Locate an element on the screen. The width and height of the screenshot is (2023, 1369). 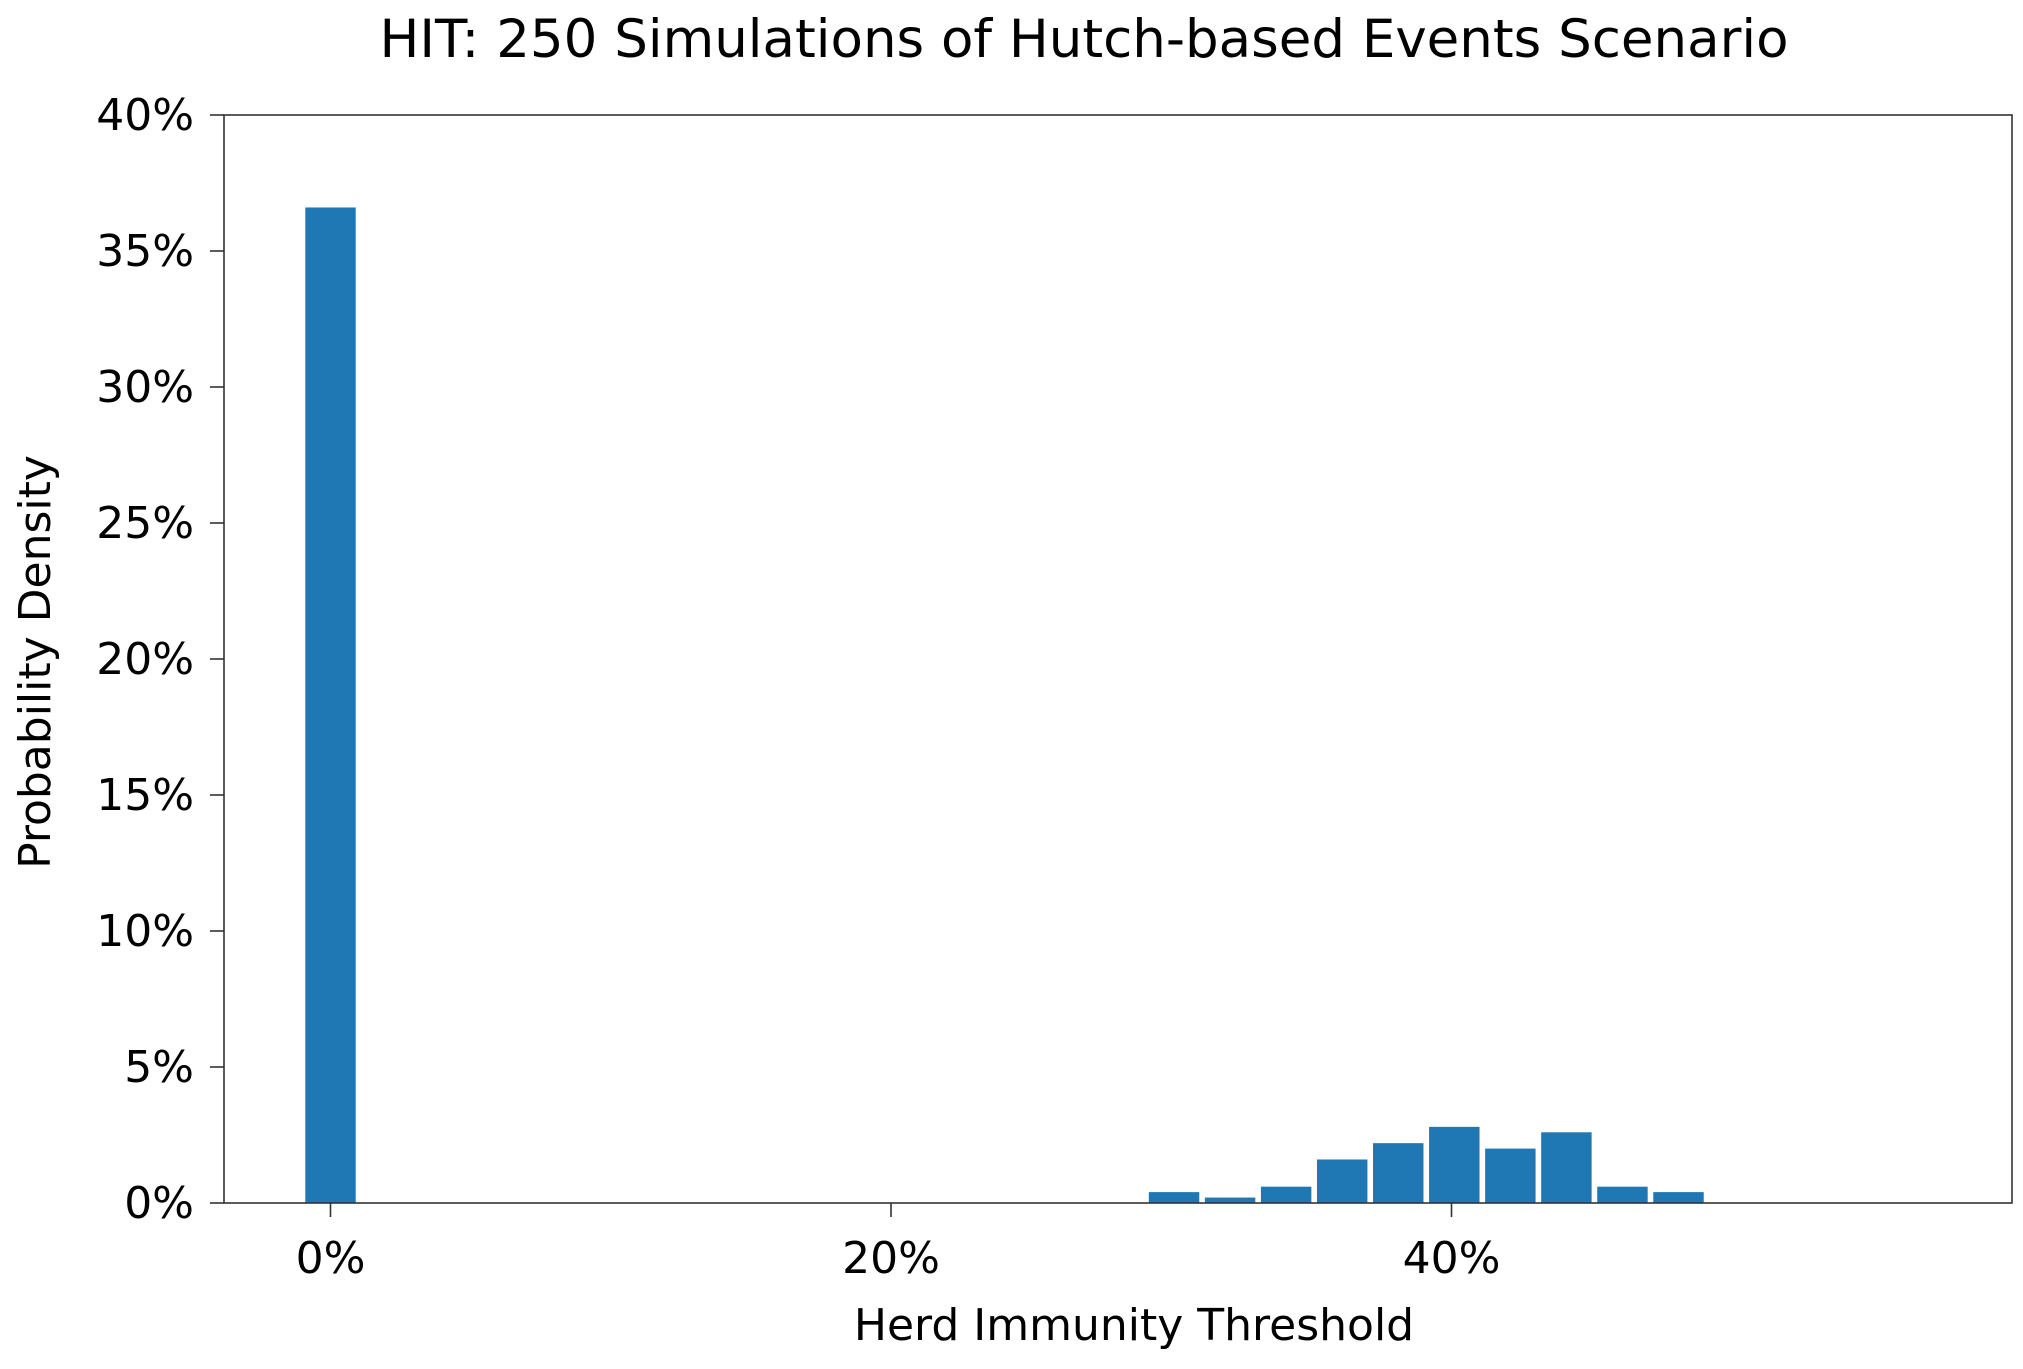
y-tick-label-1: 5% is located at coordinates (159, 1067).